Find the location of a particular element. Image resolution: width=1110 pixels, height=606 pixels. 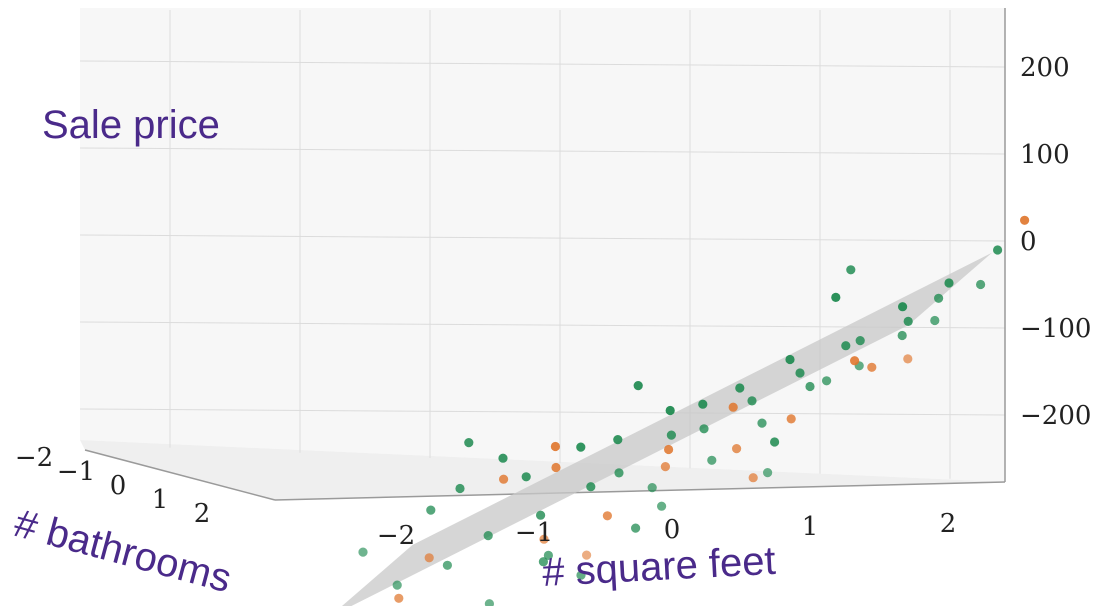

y-tick-label: 1 is located at coordinates (160, 500).